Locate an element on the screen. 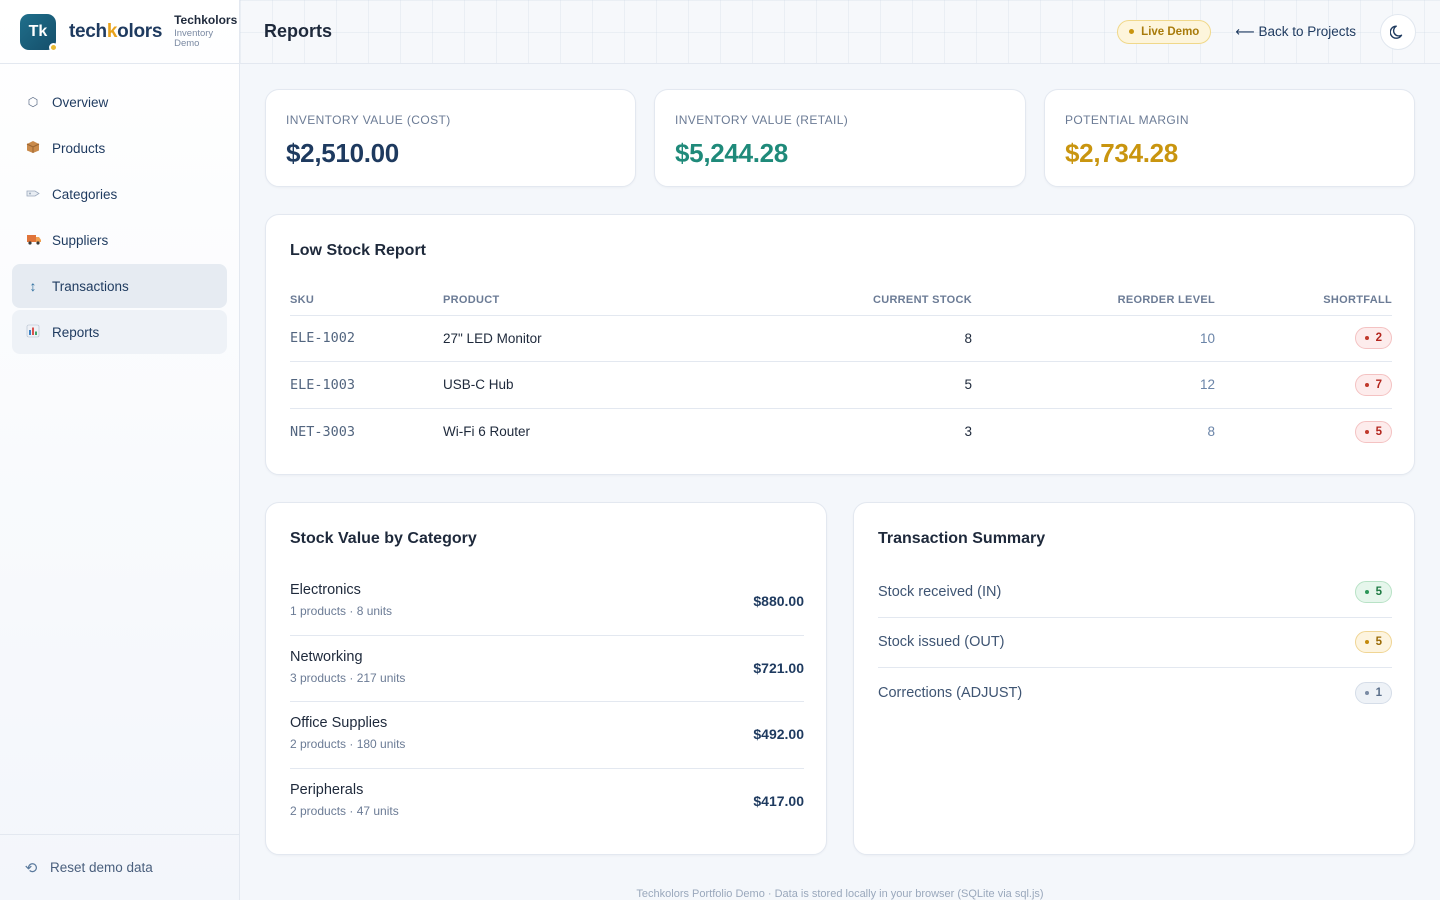 This screenshot has height=900, width=1440. tag-icon is located at coordinates (33, 194).